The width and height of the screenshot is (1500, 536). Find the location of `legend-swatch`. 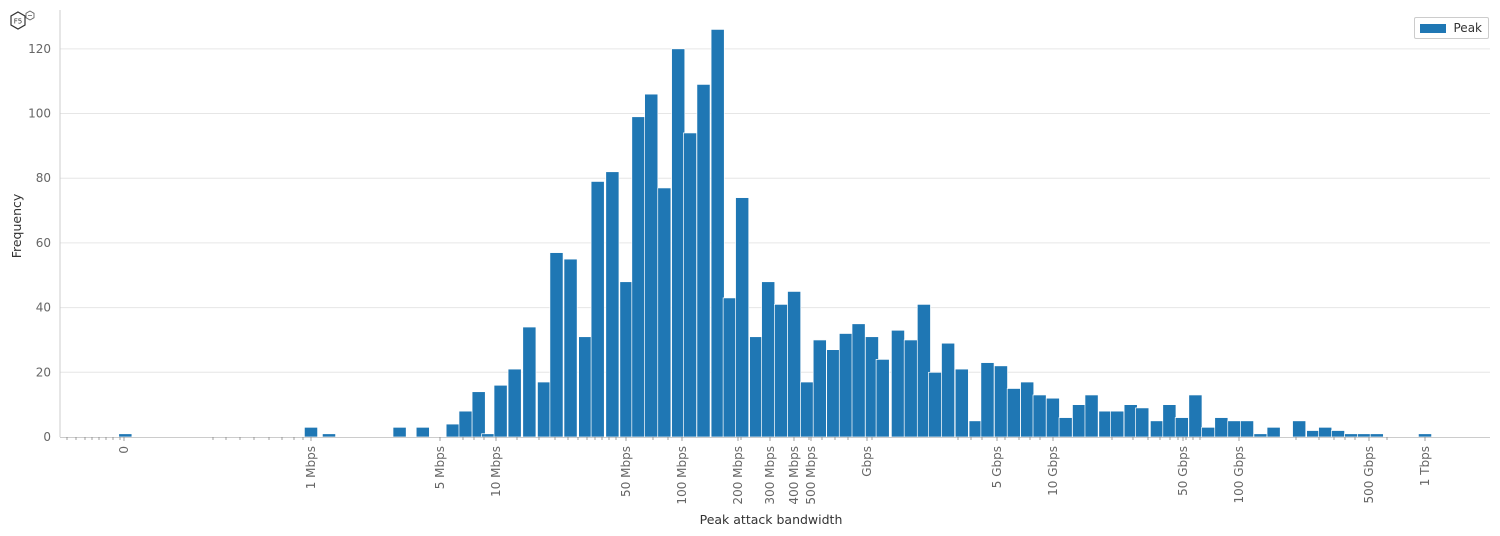

legend-swatch is located at coordinates (1432, 28).